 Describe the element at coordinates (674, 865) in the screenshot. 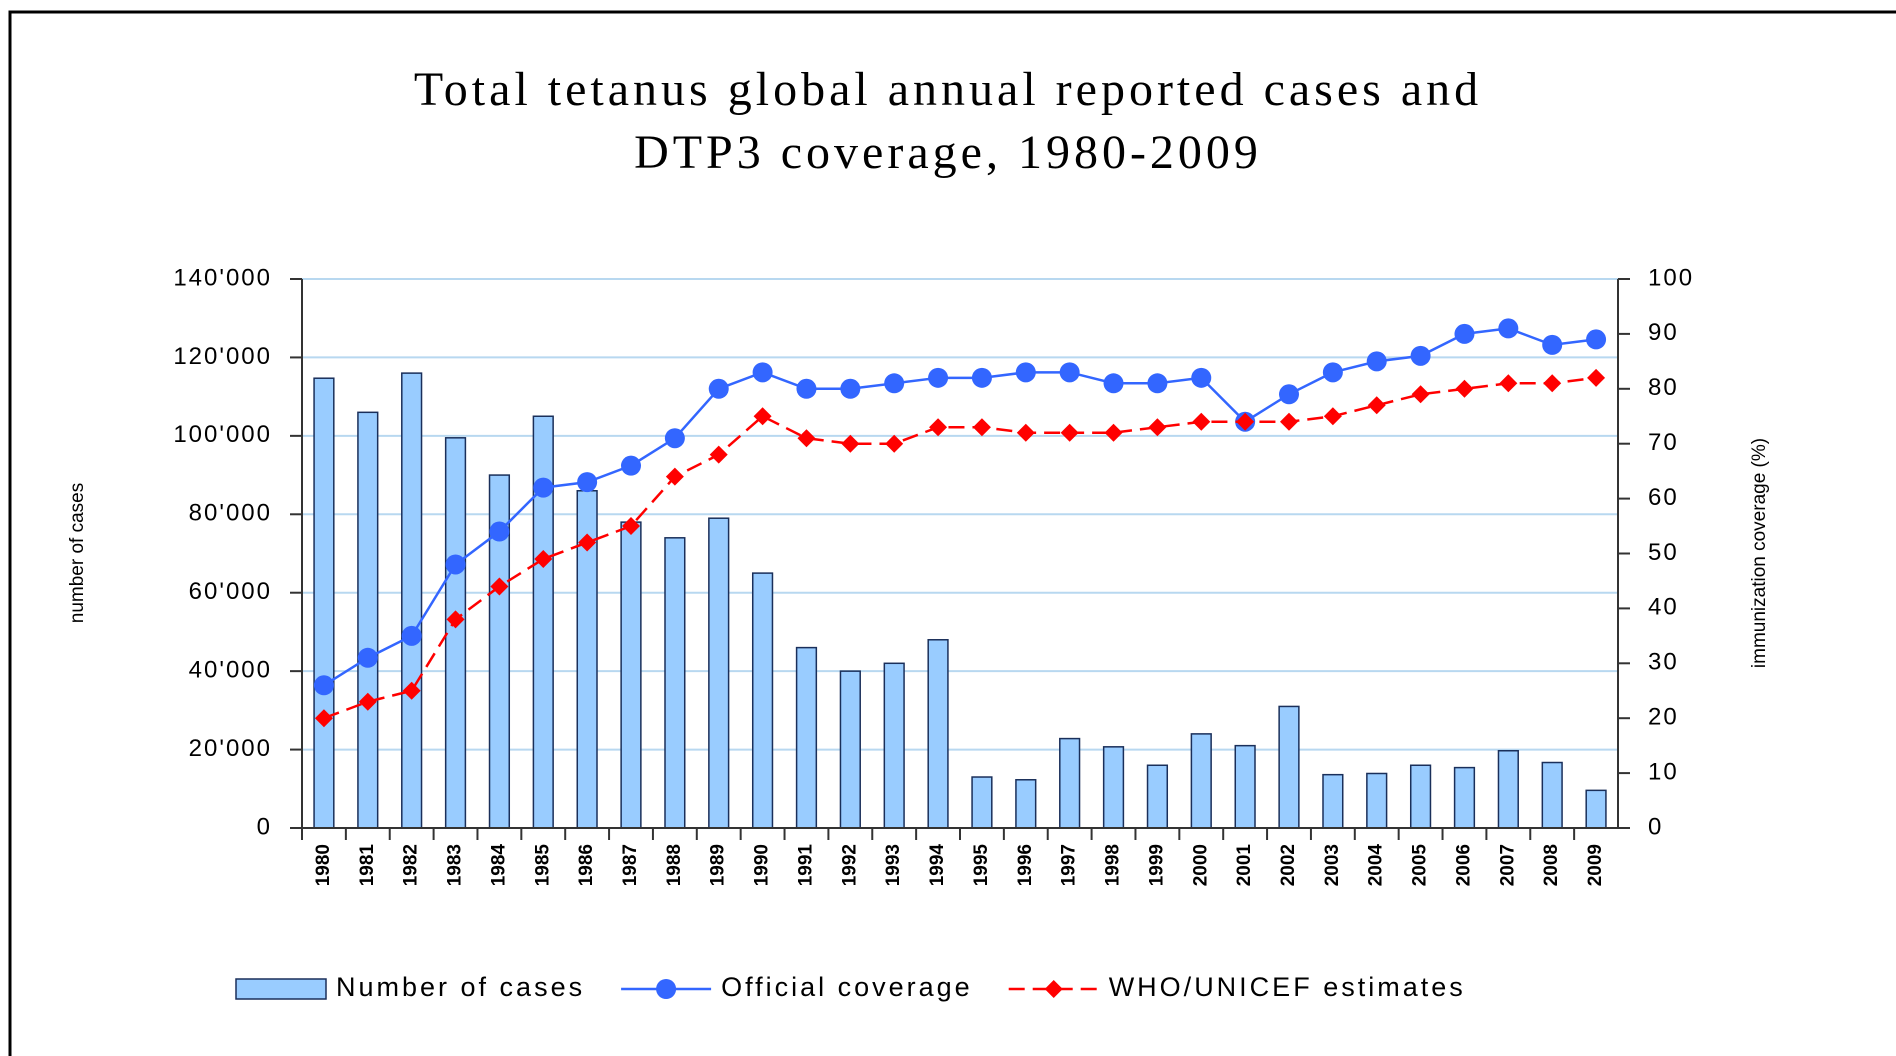

I see `x-tick-label: 1988` at that location.